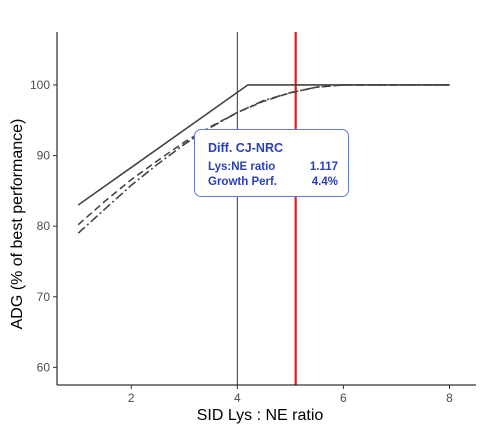 The width and height of the screenshot is (489, 434). Describe the element at coordinates (449, 398) in the screenshot. I see `x-tick-label: 8` at that location.